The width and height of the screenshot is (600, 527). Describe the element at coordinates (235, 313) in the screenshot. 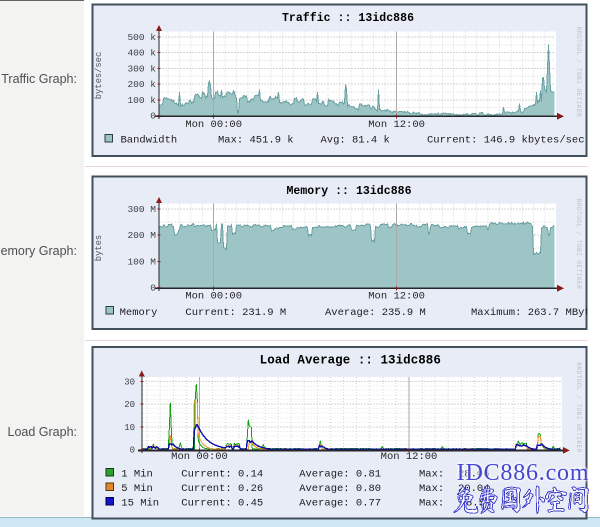

I see `svg-text: Current: 231.9 M` at that location.